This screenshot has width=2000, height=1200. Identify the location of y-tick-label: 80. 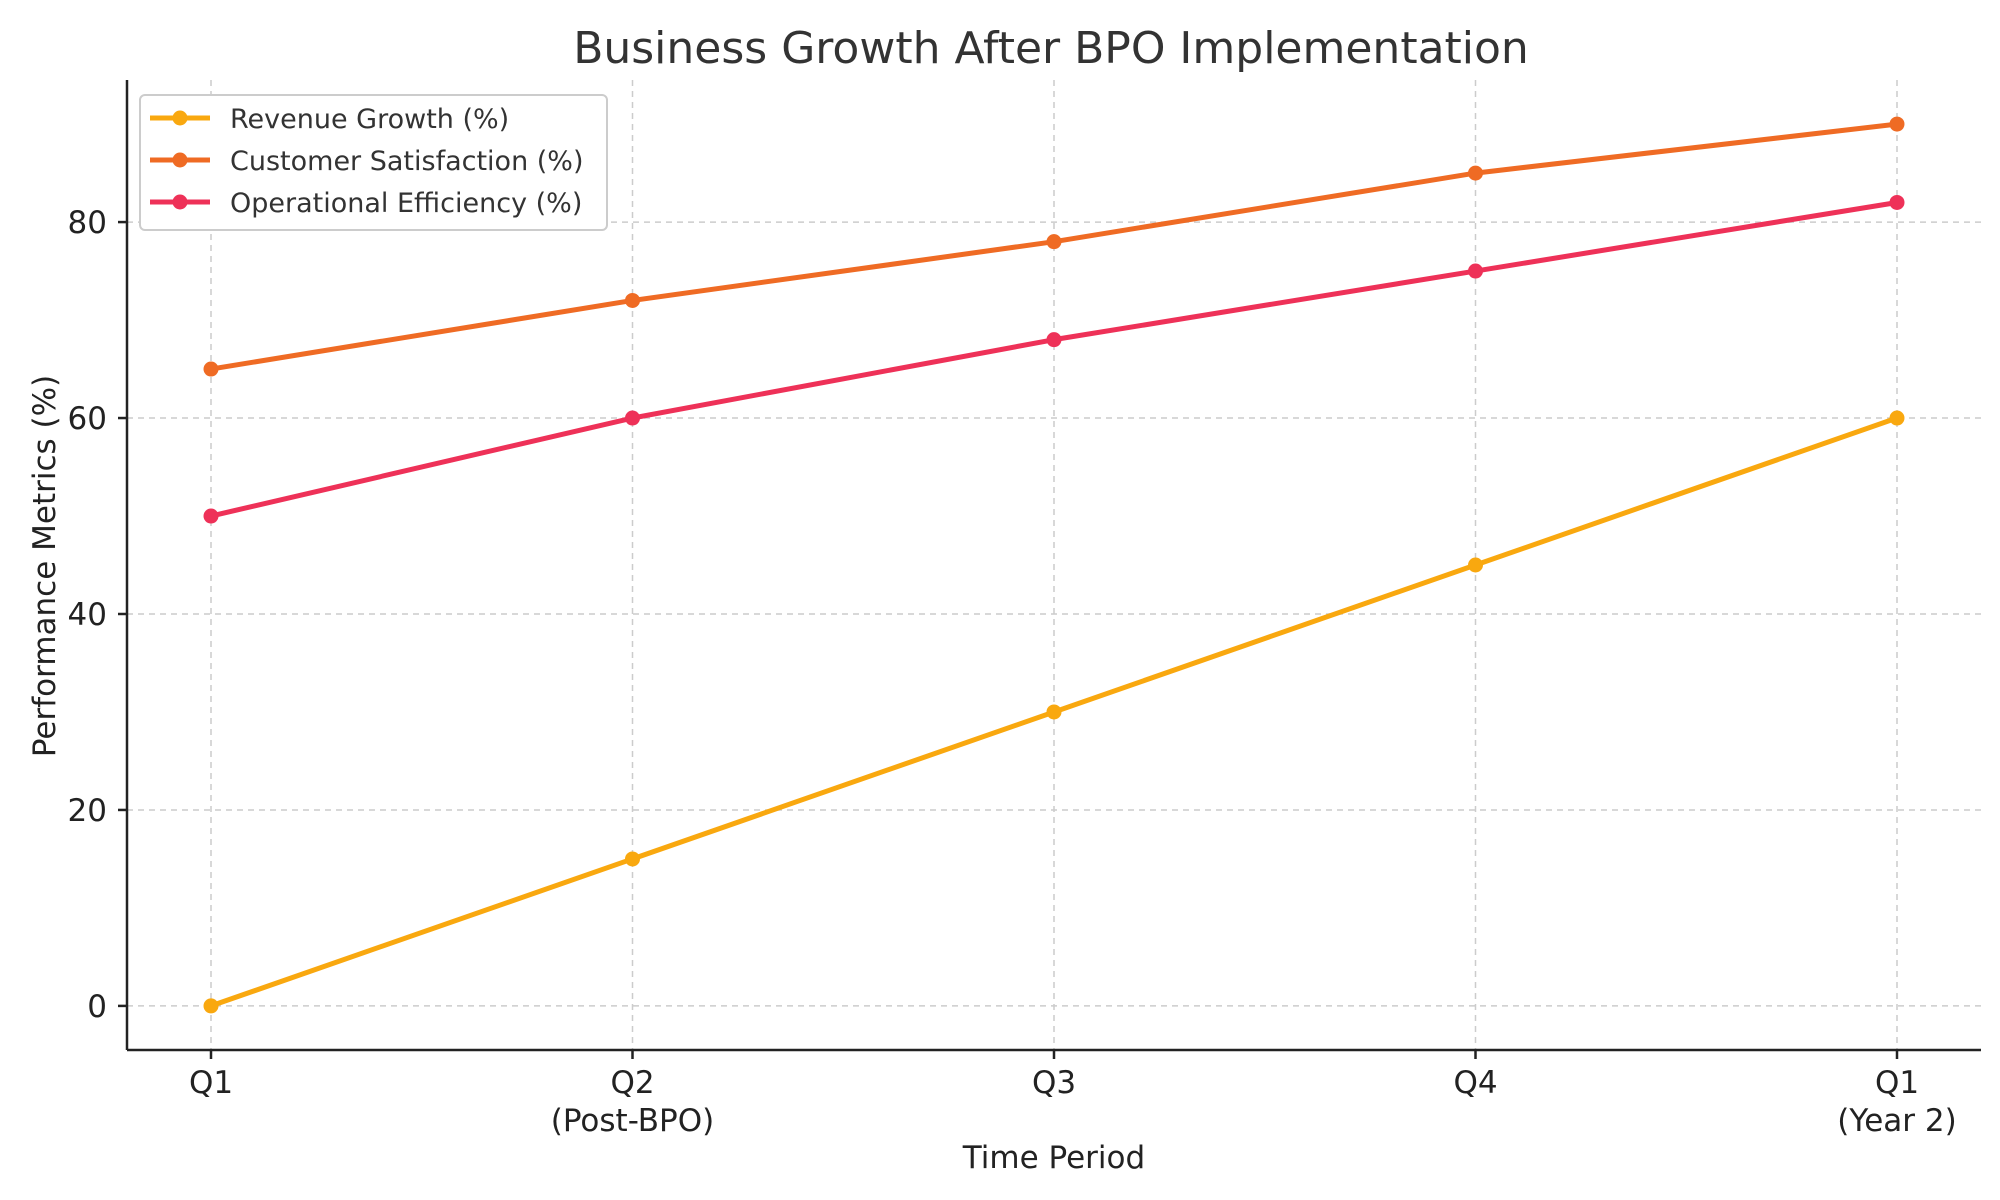
(87, 223).